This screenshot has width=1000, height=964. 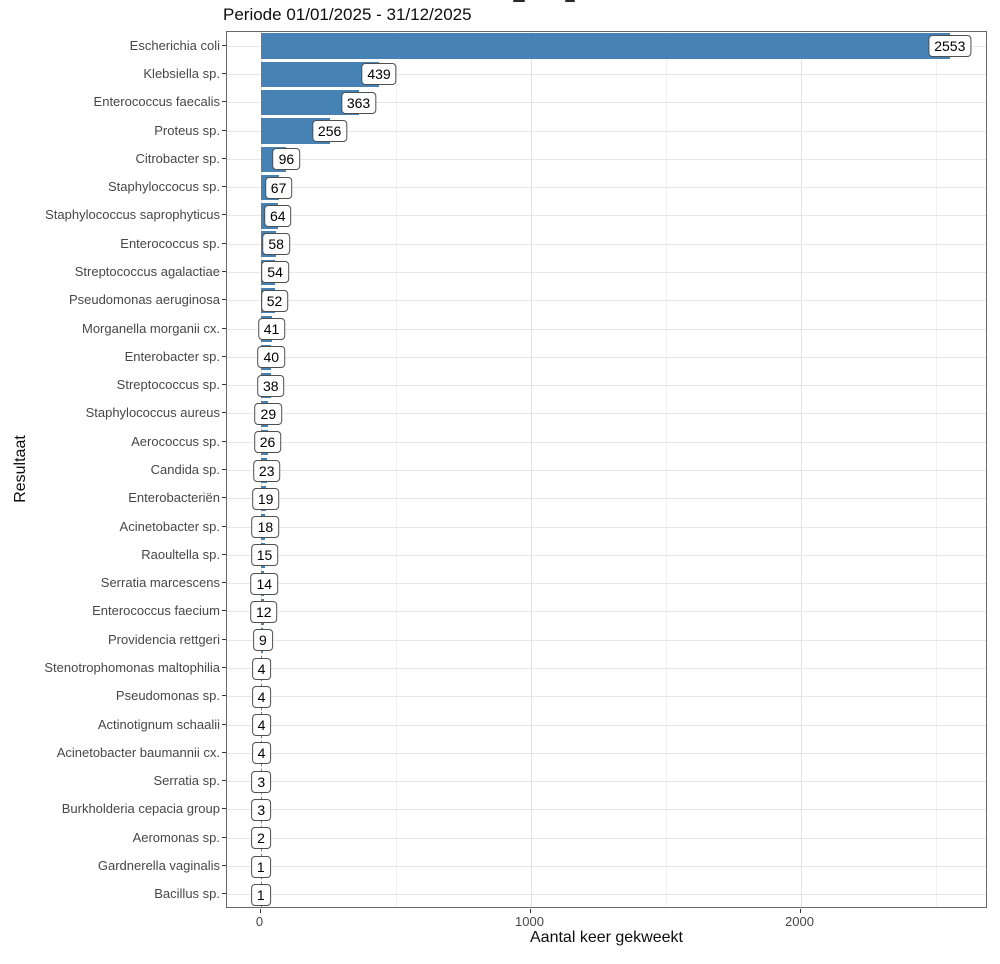 I want to click on x-axis-title: Aantal keer gekweekt, so click(x=606, y=937).